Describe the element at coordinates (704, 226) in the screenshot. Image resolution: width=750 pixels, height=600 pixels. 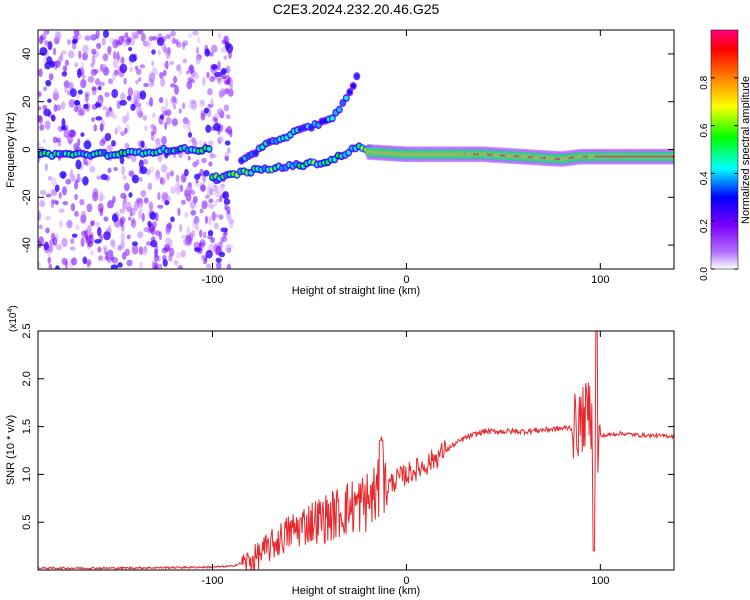
I see `colorbar-tick-label: 0.2` at that location.